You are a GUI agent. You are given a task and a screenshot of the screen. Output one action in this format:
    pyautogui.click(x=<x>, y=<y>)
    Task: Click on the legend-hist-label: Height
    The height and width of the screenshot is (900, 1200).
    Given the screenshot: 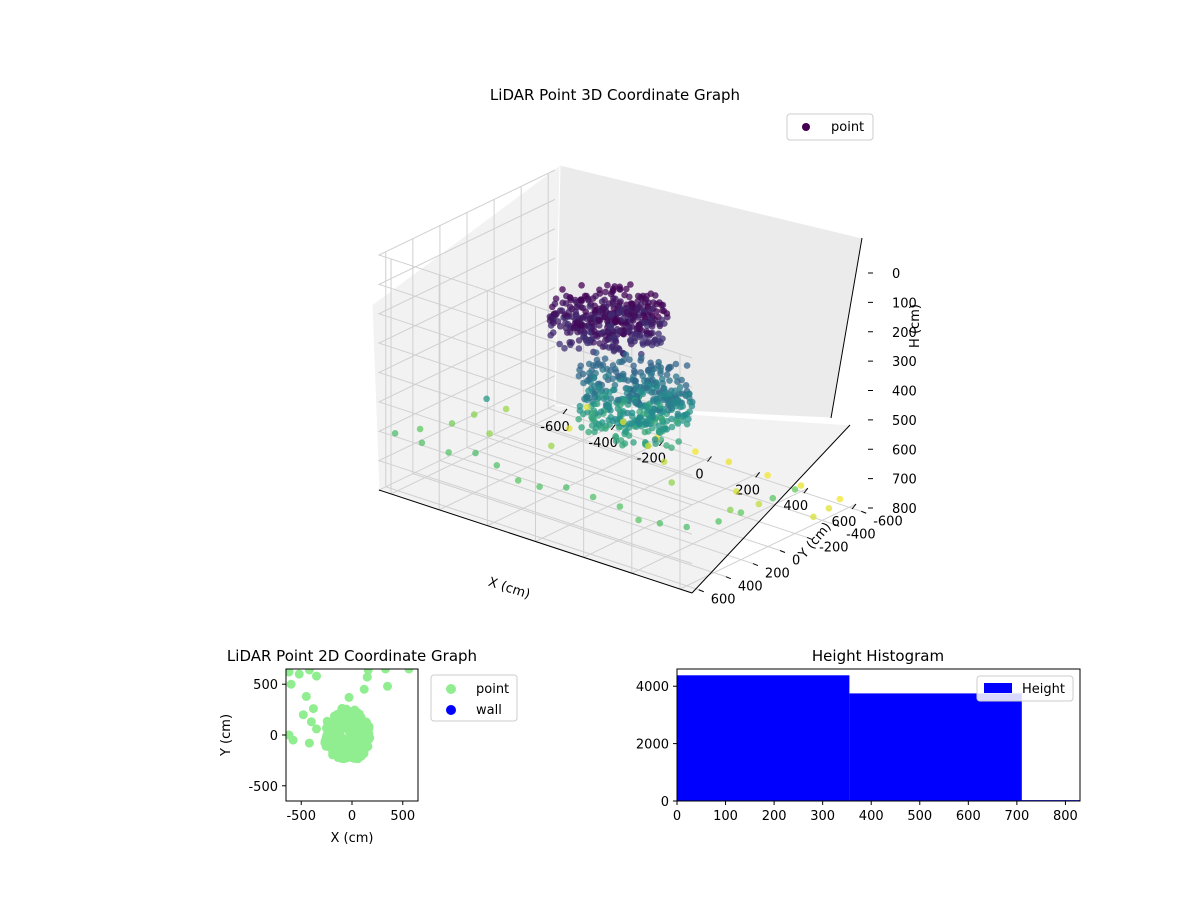 What is the action you would take?
    pyautogui.click(x=1043, y=689)
    